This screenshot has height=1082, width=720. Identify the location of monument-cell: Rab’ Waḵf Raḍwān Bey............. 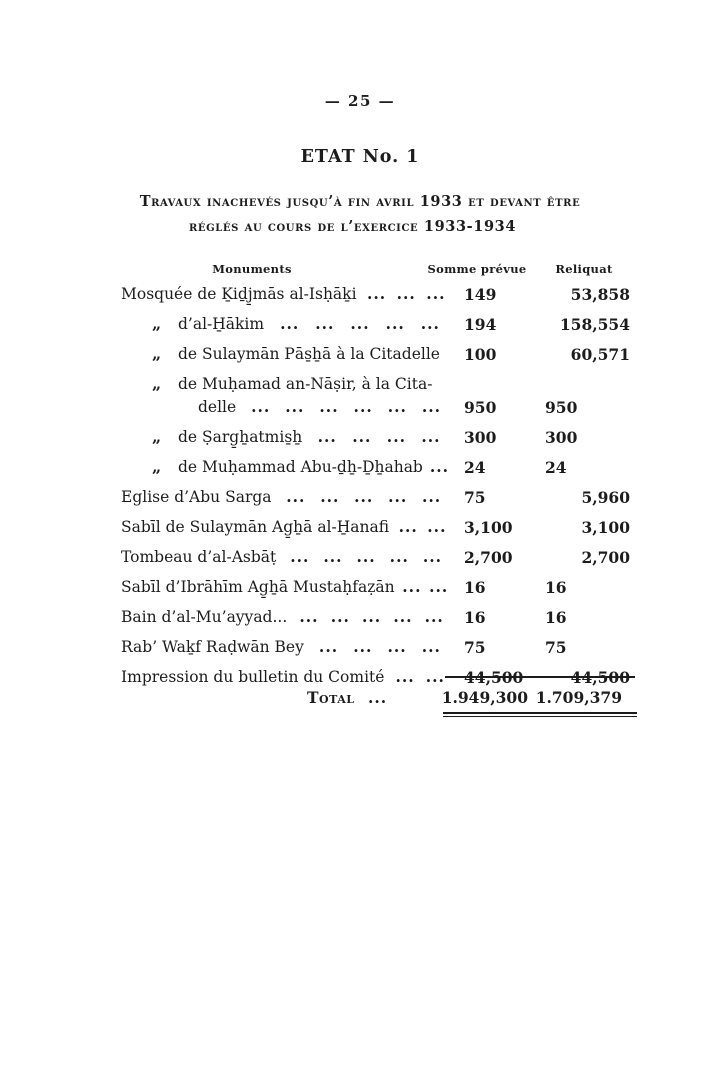
(288, 647).